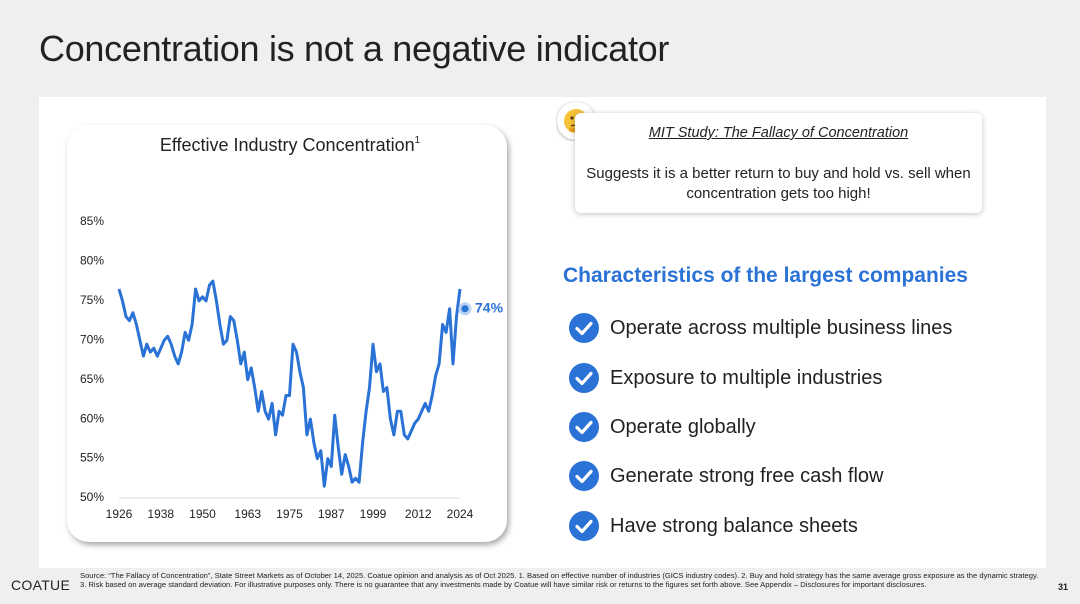 The width and height of the screenshot is (1080, 604). Describe the element at coordinates (92, 458) in the screenshot. I see `y-tick-label: 55%` at that location.